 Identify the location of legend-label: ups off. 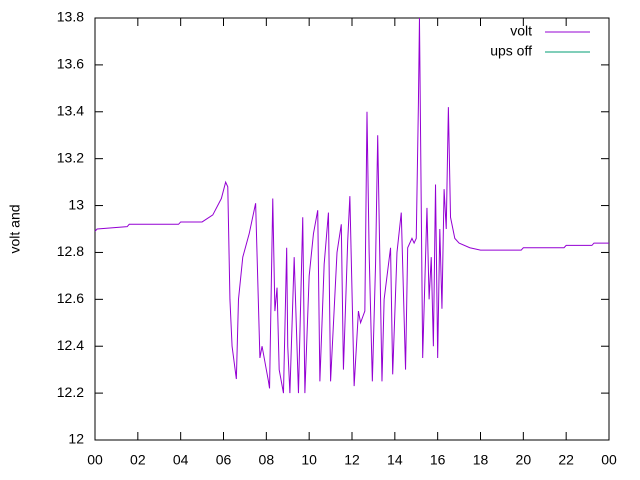
(511, 51).